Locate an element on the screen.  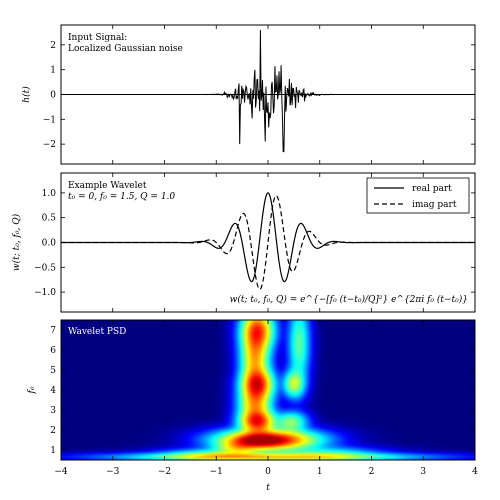
y-tick-label: −0.5 is located at coordinates (45, 268).